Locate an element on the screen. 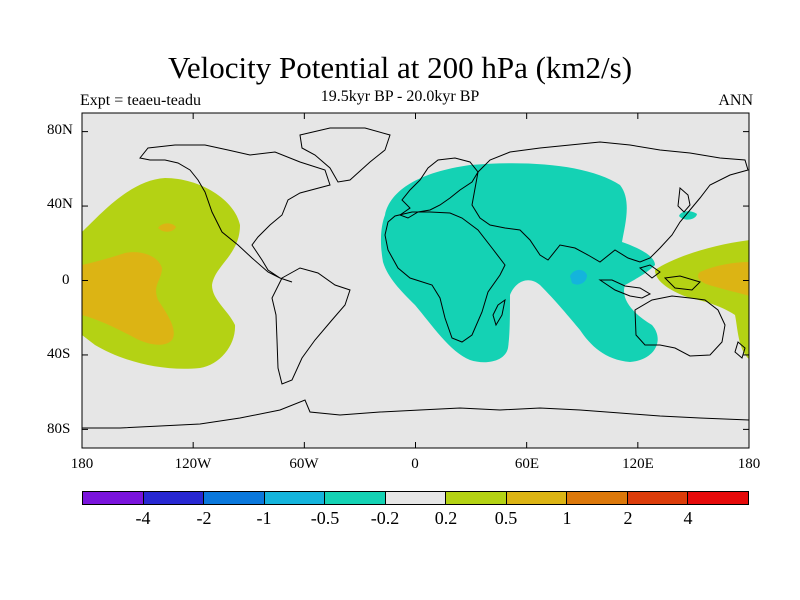 The image size is (800, 600). coast-asia is located at coordinates (610, 202).